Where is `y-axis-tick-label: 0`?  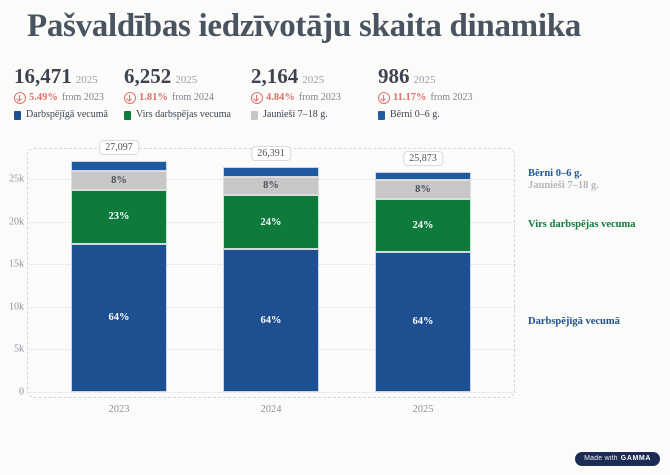
y-axis-tick-label: 0 is located at coordinates (21, 392).